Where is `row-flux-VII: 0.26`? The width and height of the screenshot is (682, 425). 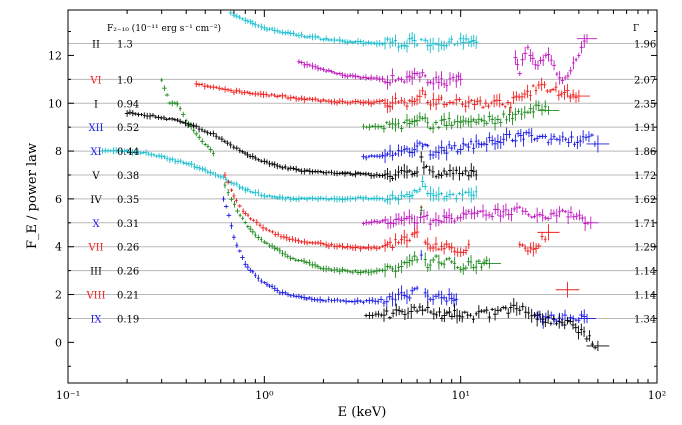 row-flux-VII: 0.26 is located at coordinates (128, 248).